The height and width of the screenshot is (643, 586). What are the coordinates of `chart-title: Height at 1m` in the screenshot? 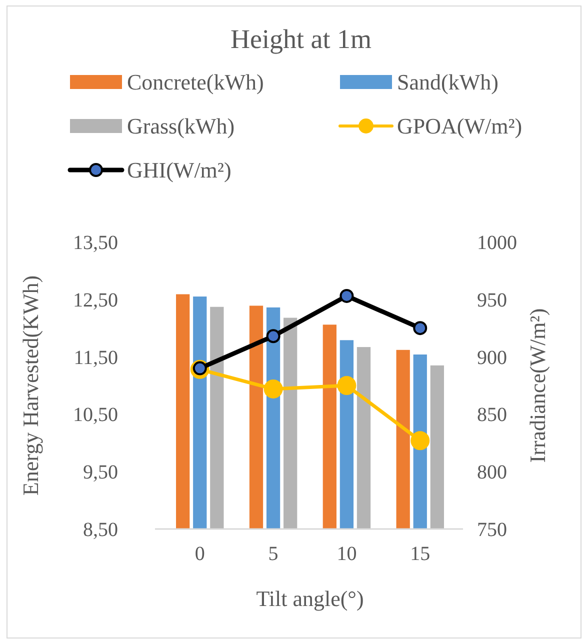 It's located at (301, 39).